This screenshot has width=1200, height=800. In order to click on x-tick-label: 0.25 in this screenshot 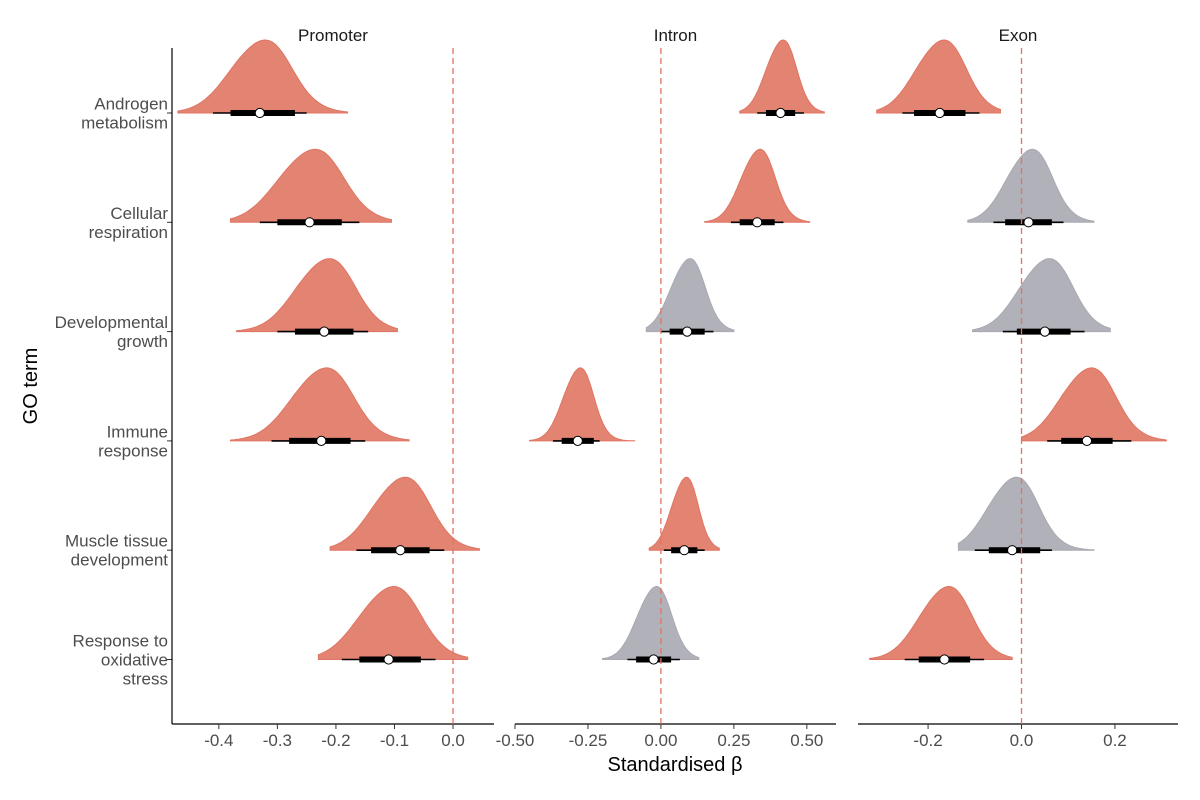, I will do `click(733, 740)`.